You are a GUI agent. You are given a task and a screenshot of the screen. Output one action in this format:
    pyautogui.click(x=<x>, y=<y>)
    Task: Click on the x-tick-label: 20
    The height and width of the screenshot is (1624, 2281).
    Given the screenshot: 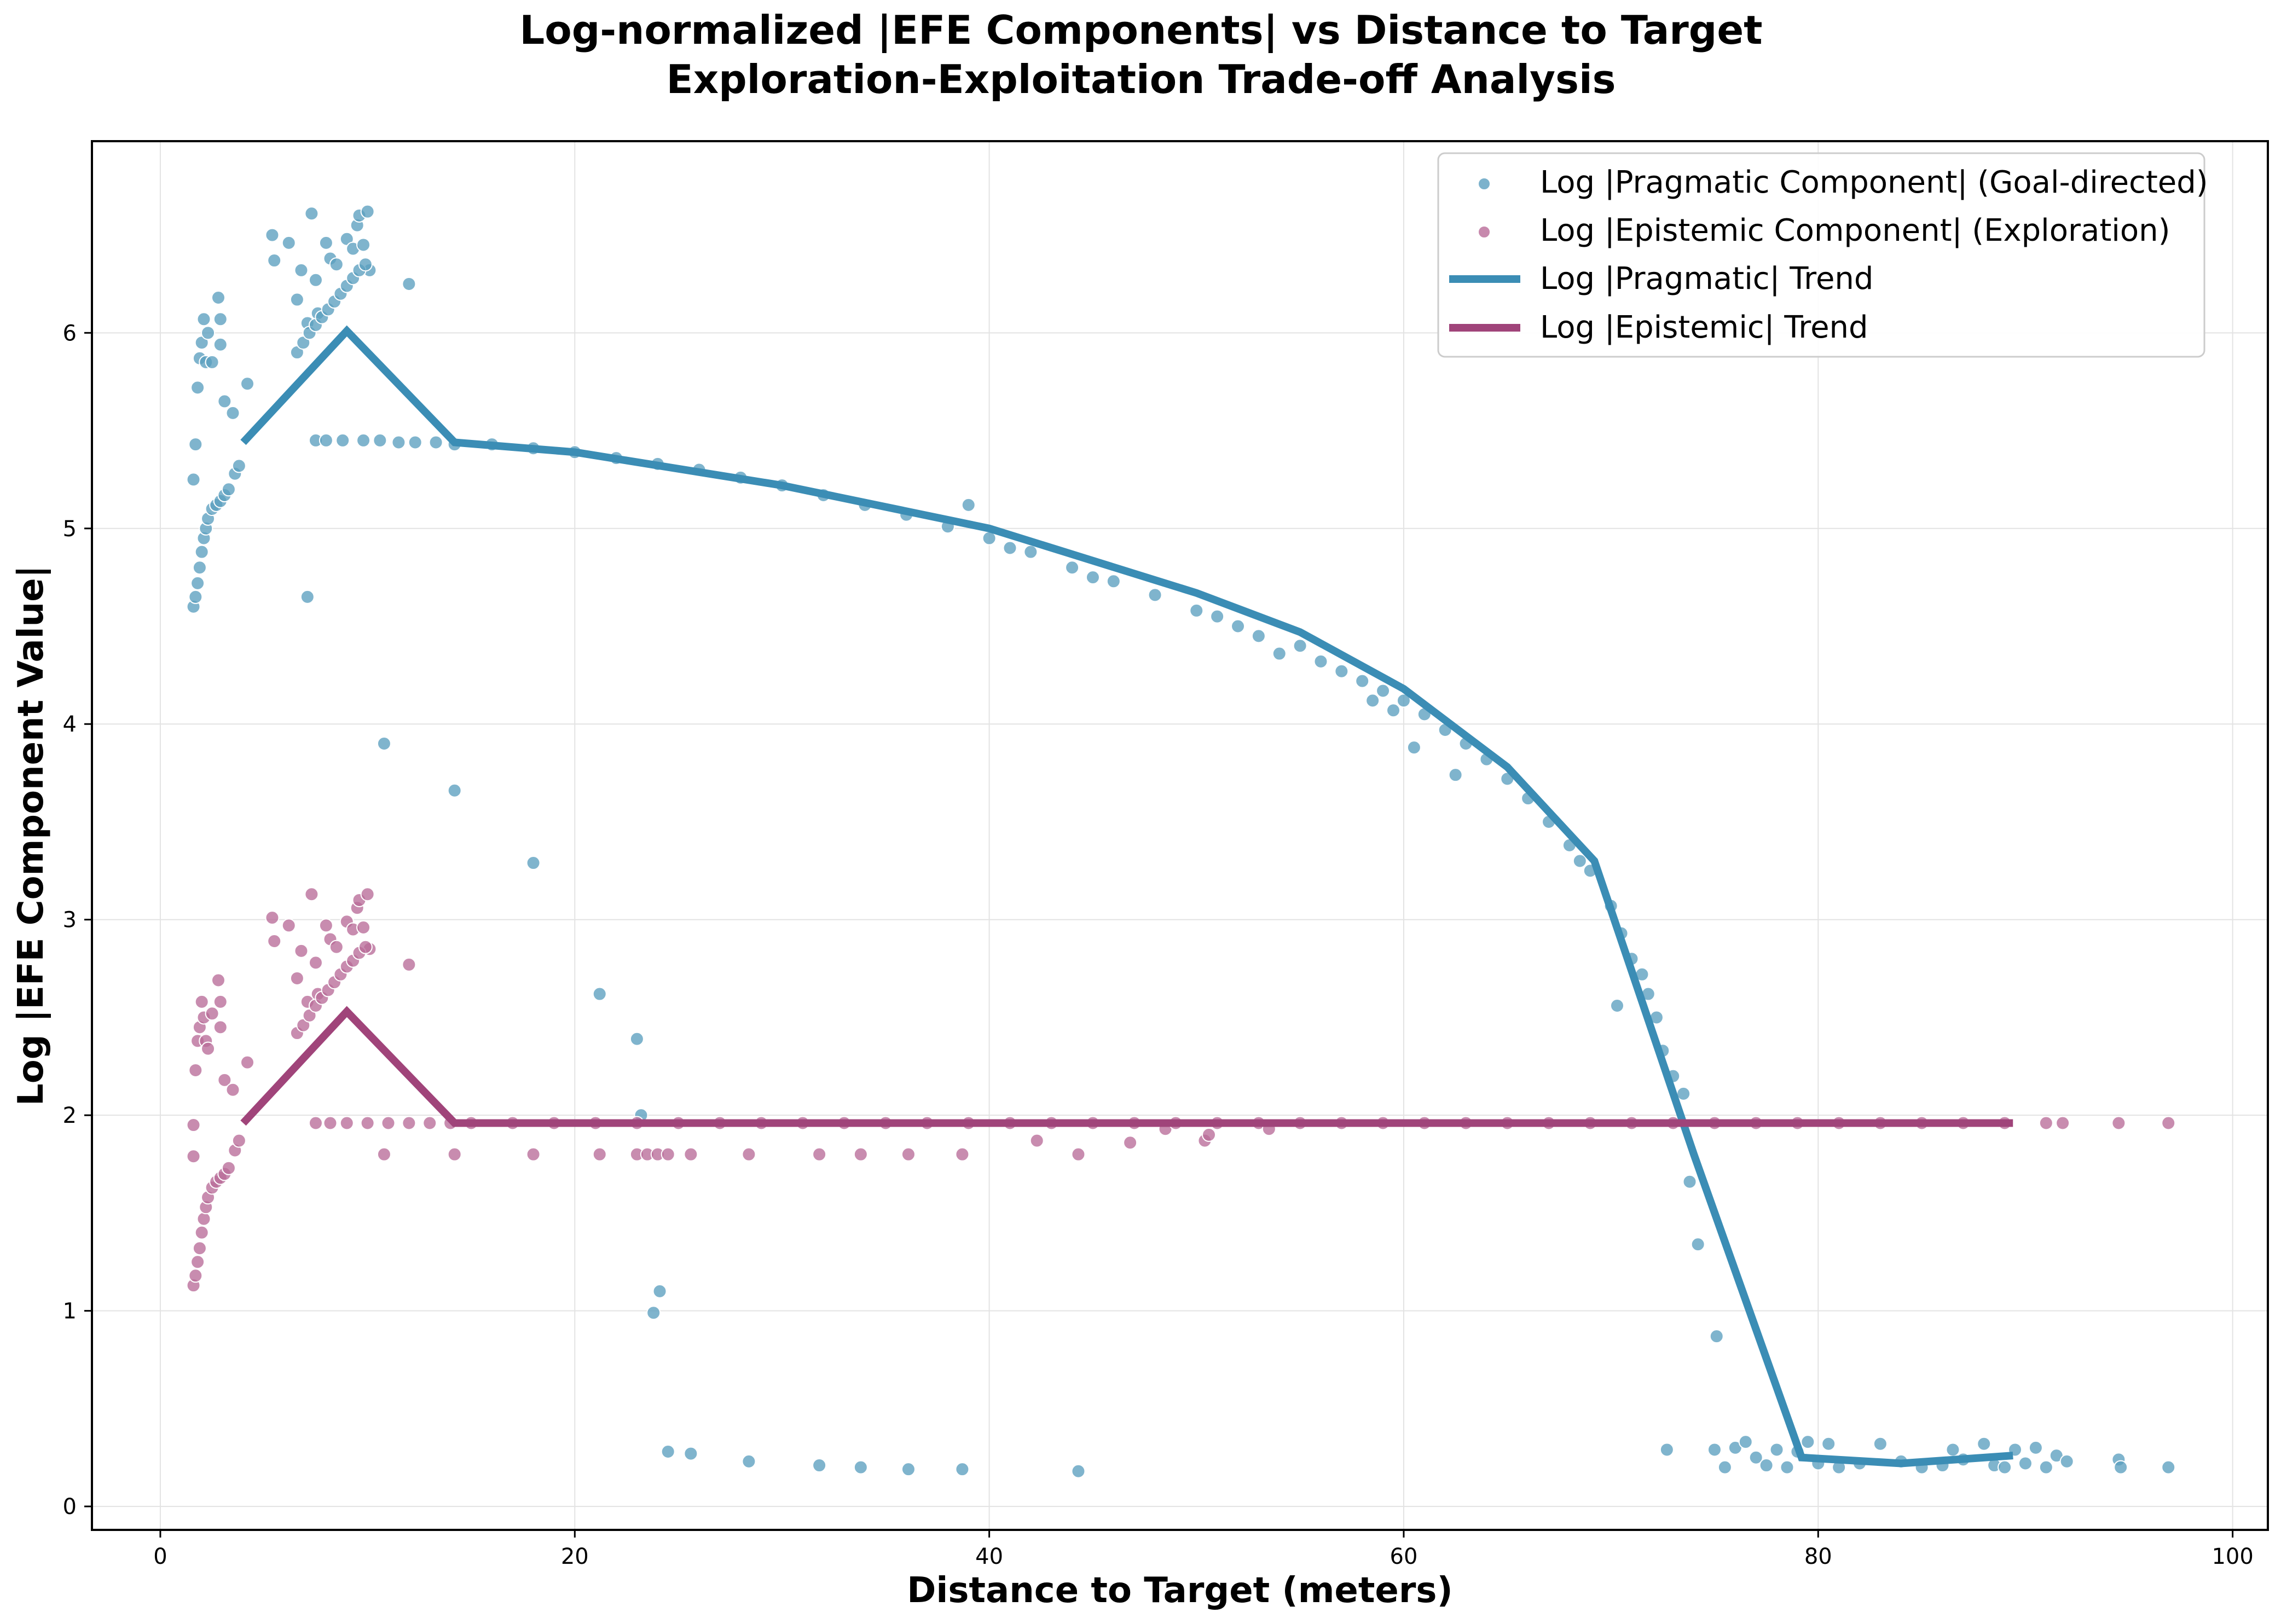 What is the action you would take?
    pyautogui.click(x=575, y=1556)
    